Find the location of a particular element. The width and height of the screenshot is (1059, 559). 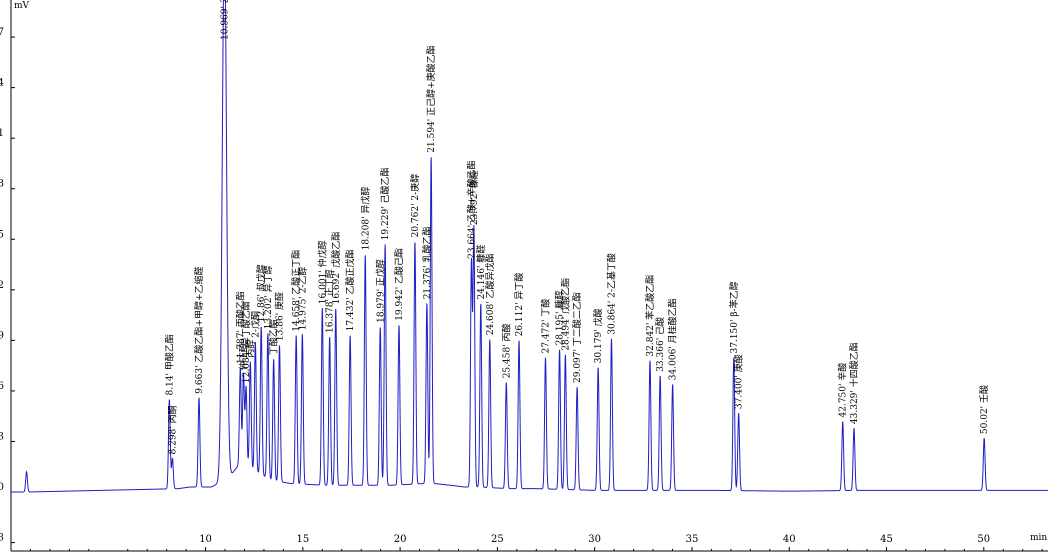

peak-label: 13.202' 异丁醇 is located at coordinates (268, 297).